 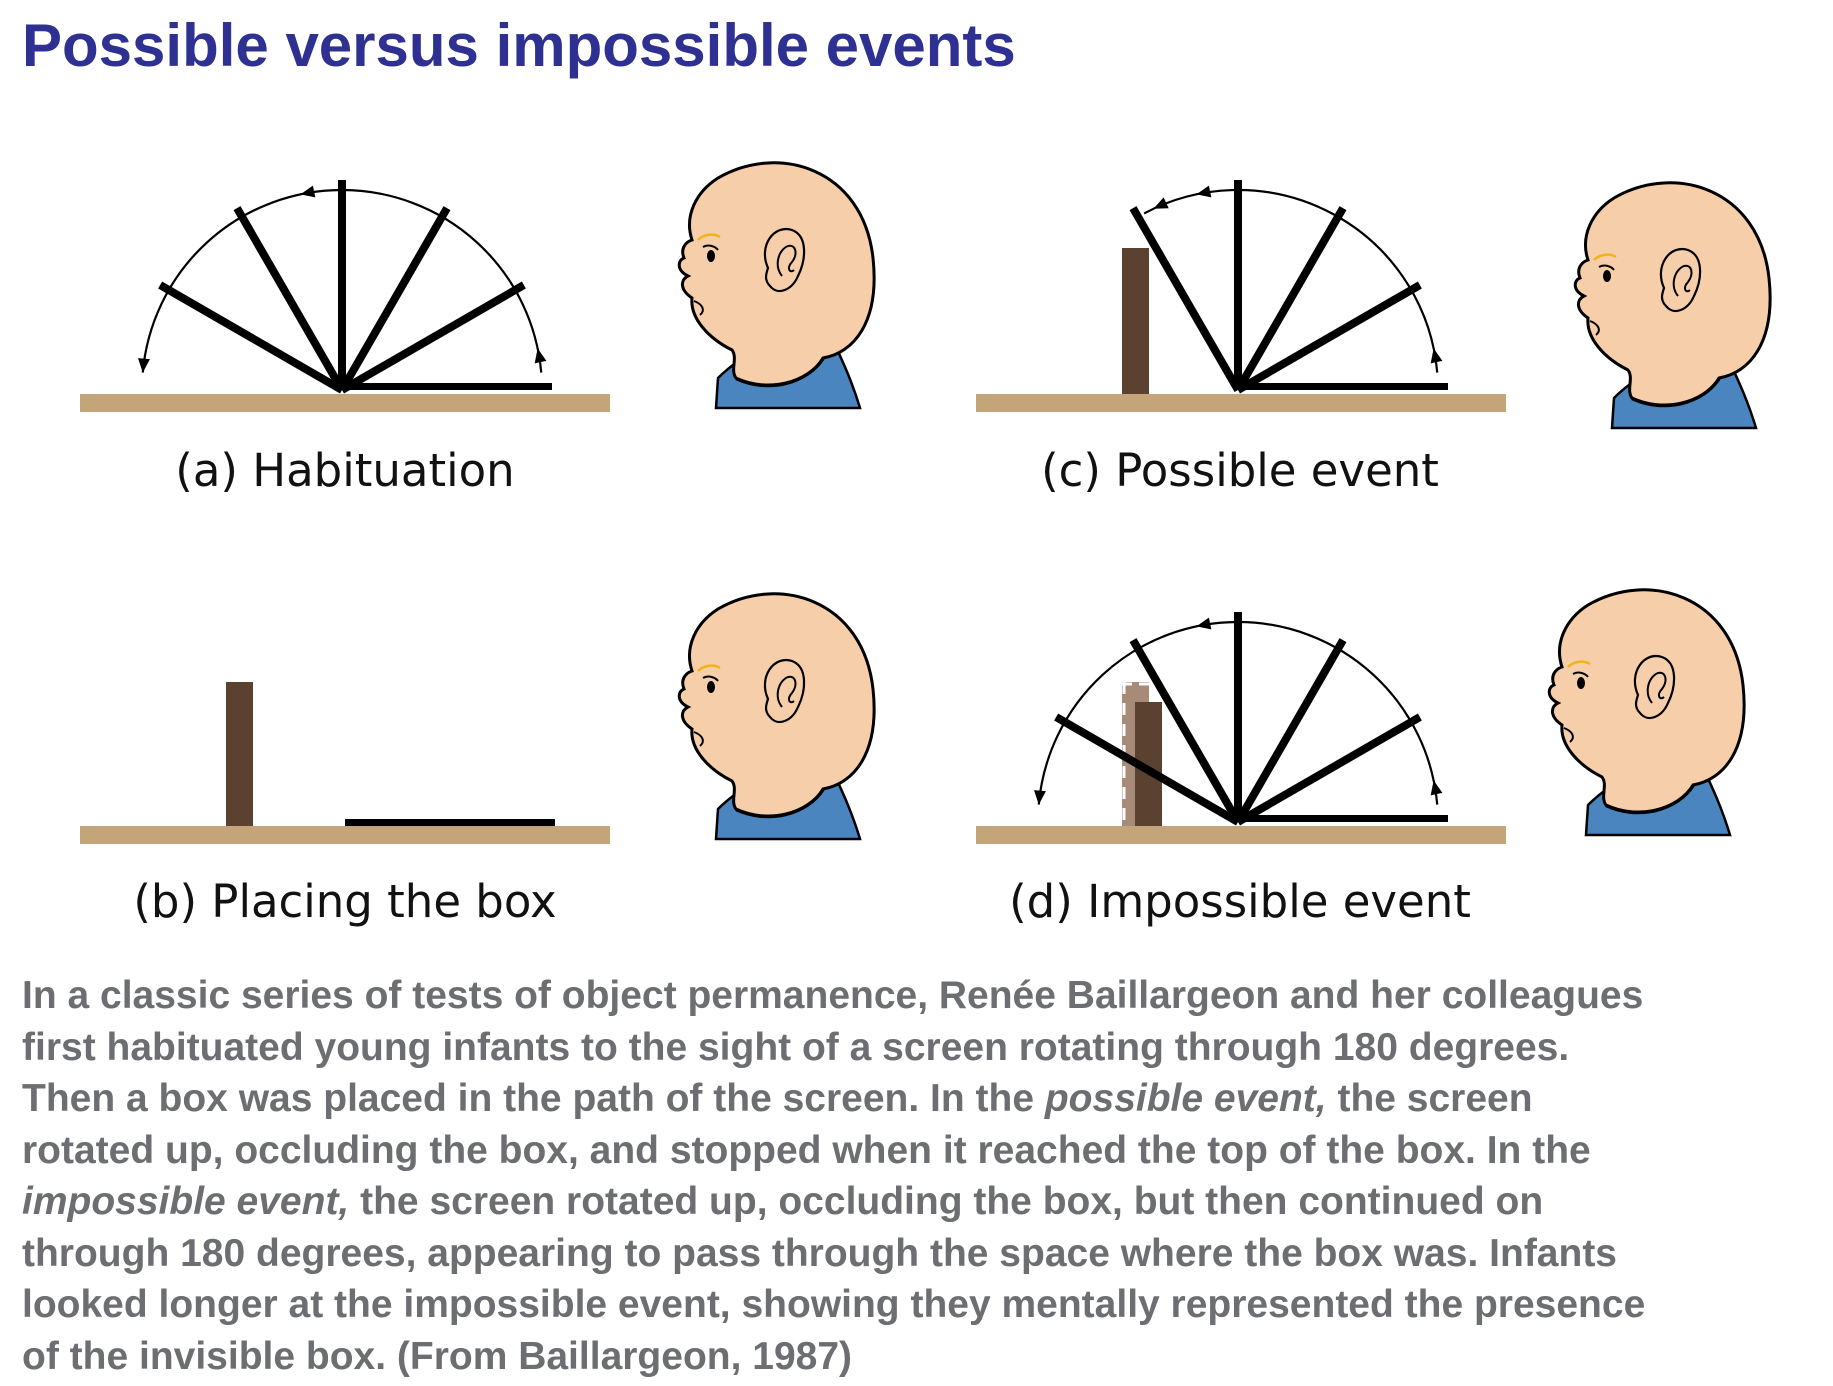 What do you see at coordinates (478, 718) in the screenshot?
I see `panel-placing-the-box` at bounding box center [478, 718].